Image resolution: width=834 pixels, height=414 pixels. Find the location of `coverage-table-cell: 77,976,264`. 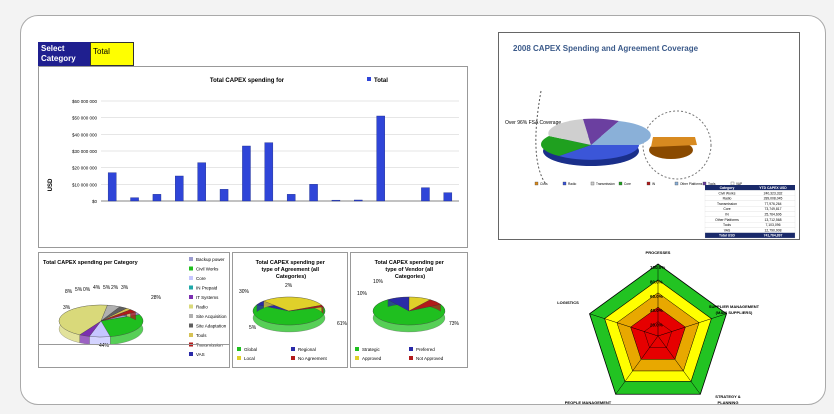

coverage-table-cell: 77,976,264 is located at coordinates (773, 204).